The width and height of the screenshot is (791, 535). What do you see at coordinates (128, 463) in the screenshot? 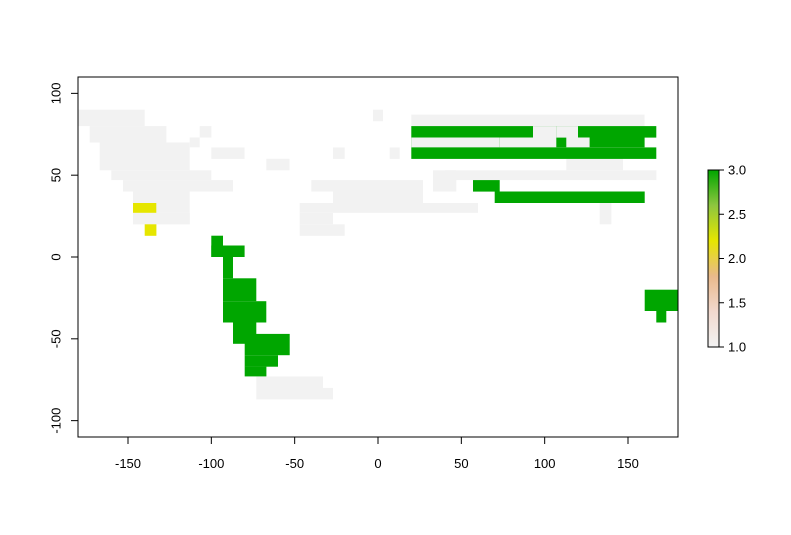
I see `x-tick-label: -150` at bounding box center [128, 463].